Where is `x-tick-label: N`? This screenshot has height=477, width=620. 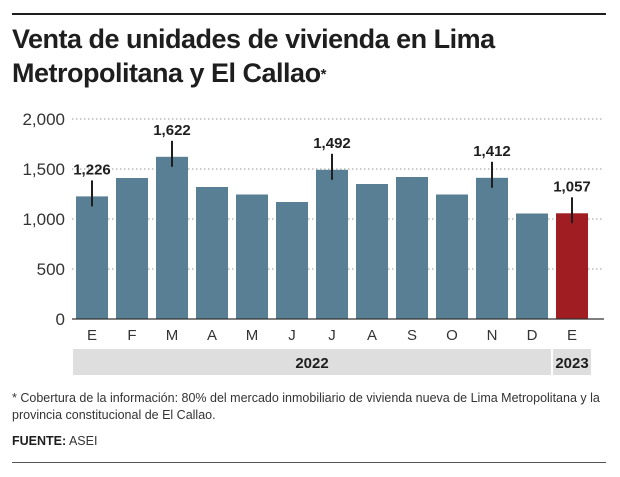
x-tick-label: N is located at coordinates (492, 335).